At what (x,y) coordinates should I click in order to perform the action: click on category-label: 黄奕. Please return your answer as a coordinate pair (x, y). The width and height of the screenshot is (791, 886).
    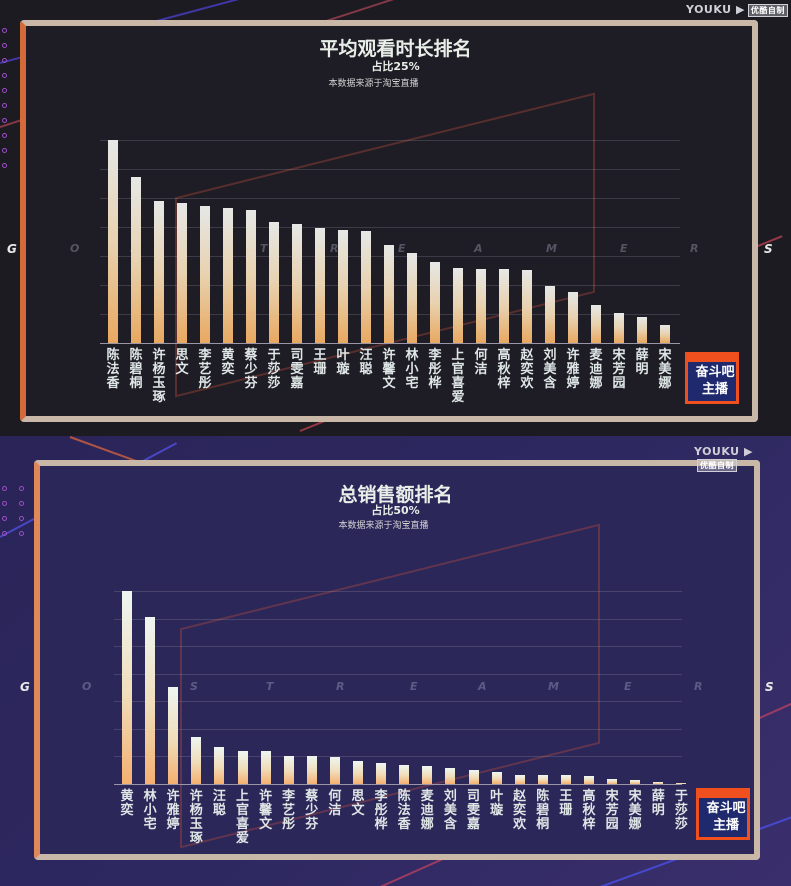
    Looking at the image, I should click on (228, 362).